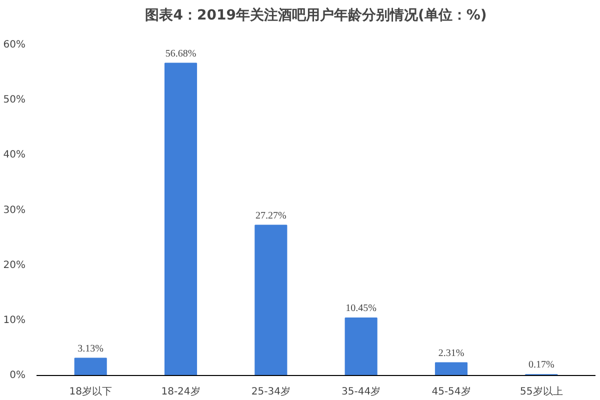  I want to click on y-tick-label: 40%, so click(14, 155).